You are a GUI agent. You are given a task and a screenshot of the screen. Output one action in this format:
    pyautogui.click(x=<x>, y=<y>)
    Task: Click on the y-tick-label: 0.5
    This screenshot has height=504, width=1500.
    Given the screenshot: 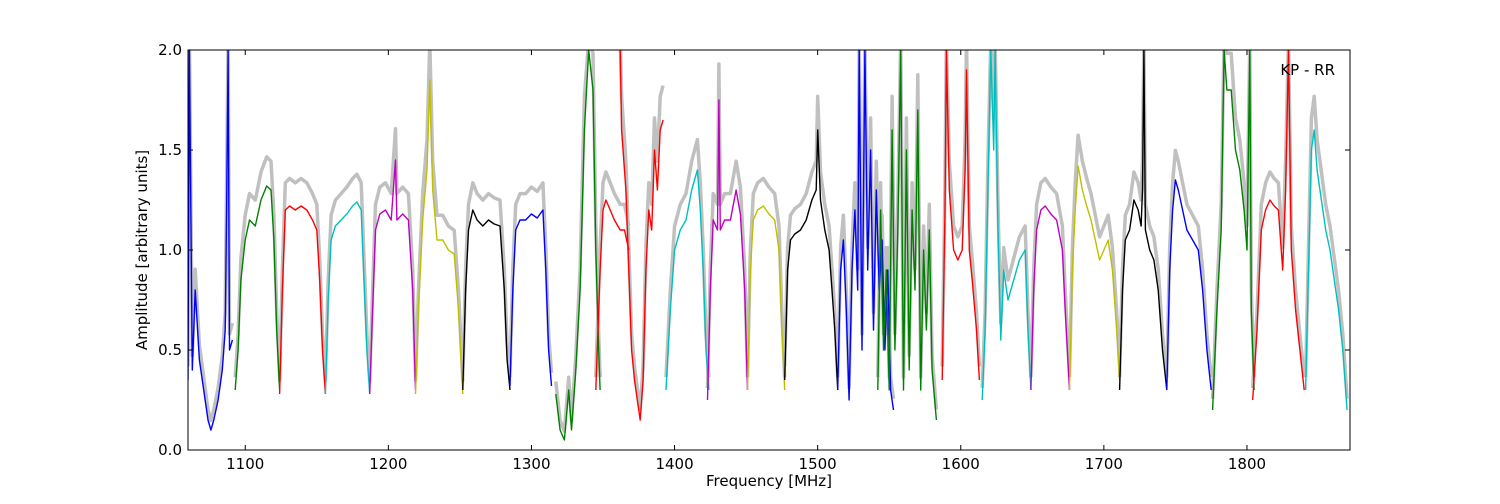 What is the action you would take?
    pyautogui.click(x=170, y=350)
    